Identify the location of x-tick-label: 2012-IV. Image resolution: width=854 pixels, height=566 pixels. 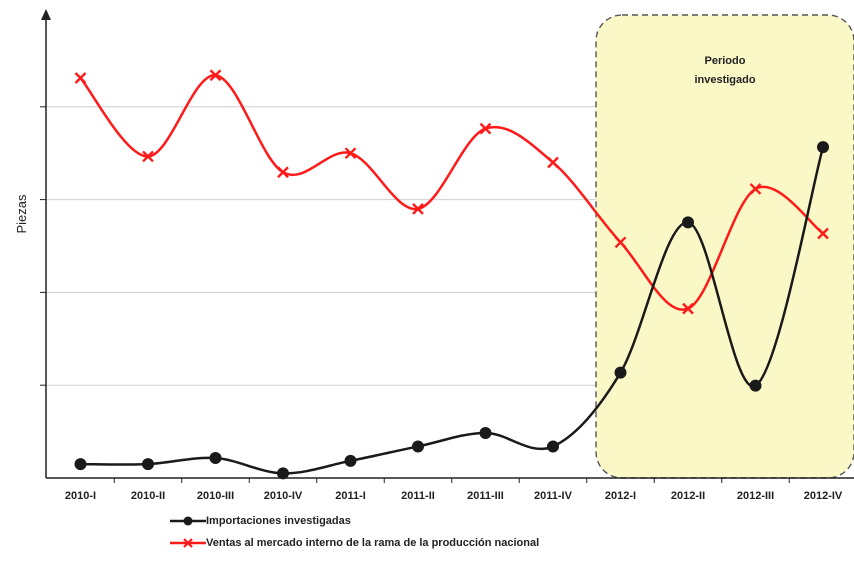
(823, 496).